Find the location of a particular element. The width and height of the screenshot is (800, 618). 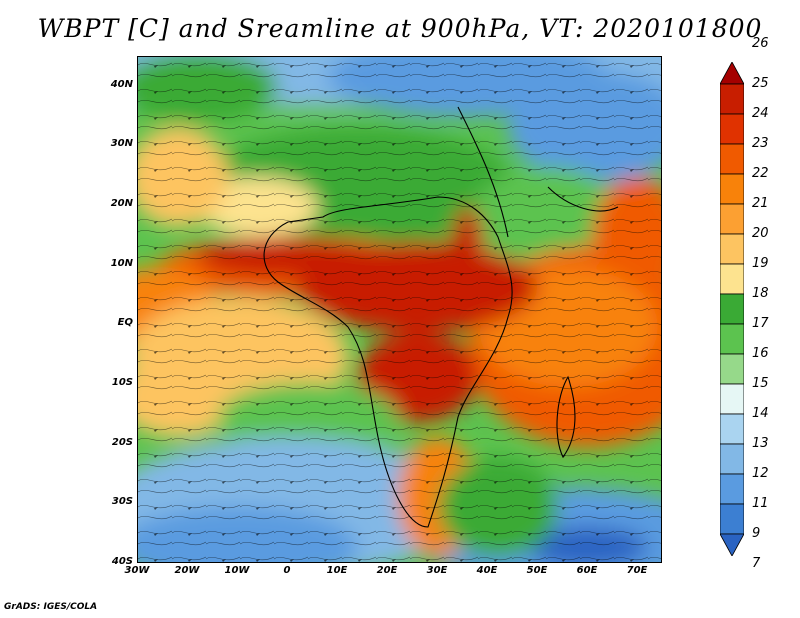

lat-tick-label: 40N is located at coordinates (121, 84).